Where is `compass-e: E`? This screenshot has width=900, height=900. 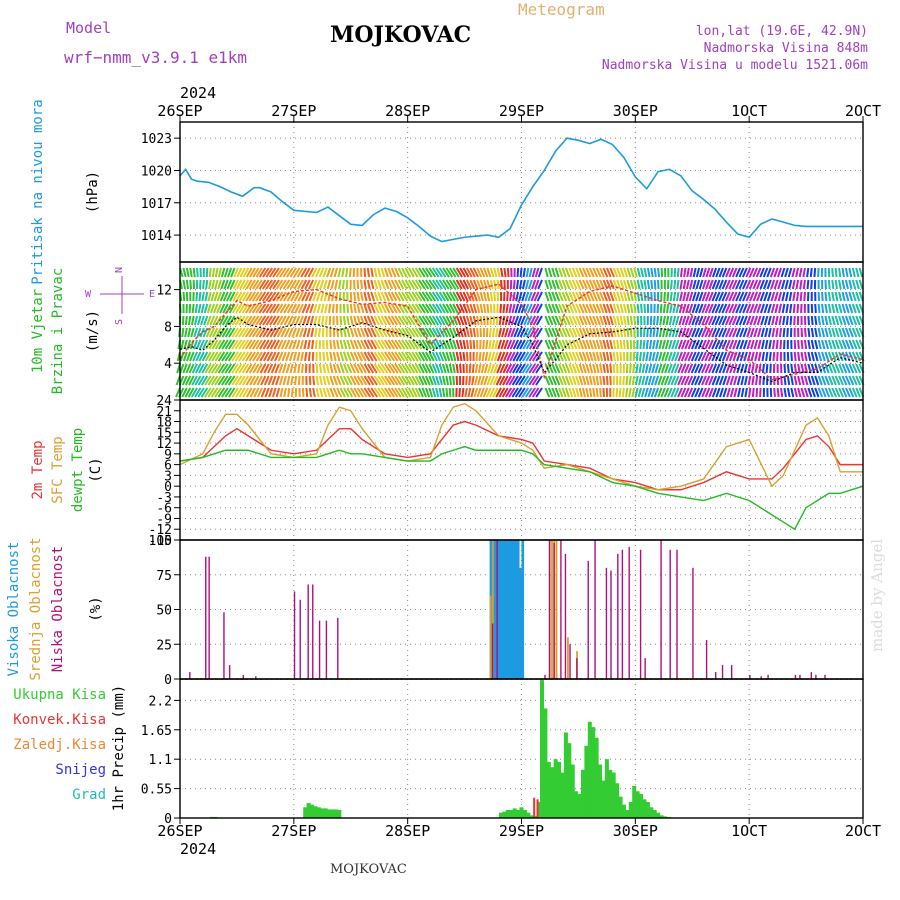
compass-e: E is located at coordinates (152, 294).